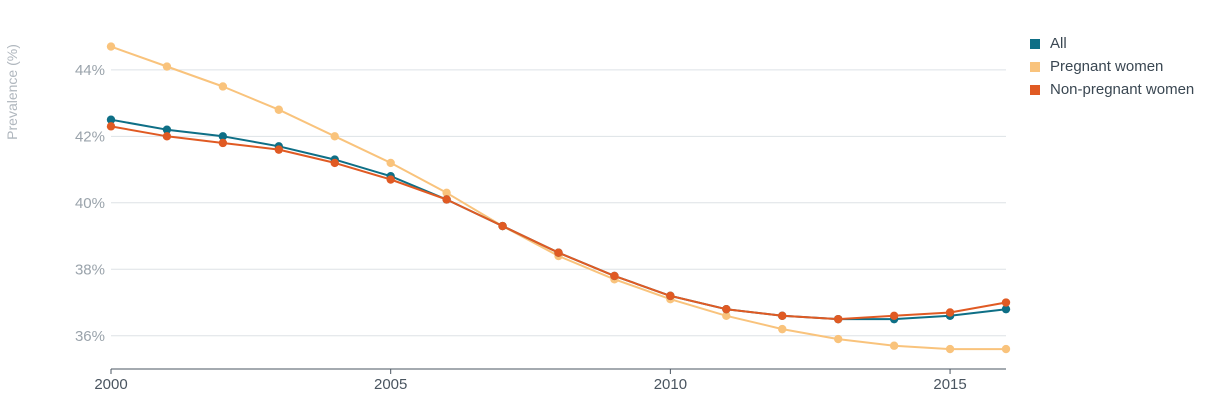  What do you see at coordinates (1112, 43) in the screenshot?
I see `legend-item-all: All` at bounding box center [1112, 43].